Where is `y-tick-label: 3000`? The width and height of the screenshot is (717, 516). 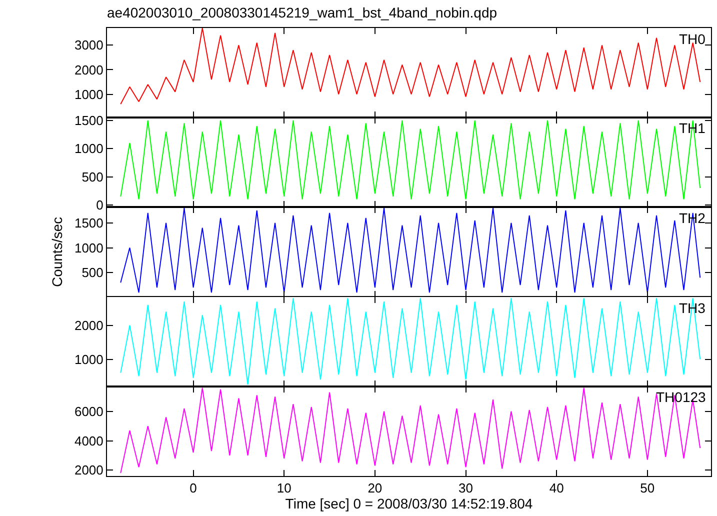
y-tick-label: 3000 is located at coordinates (89, 45).